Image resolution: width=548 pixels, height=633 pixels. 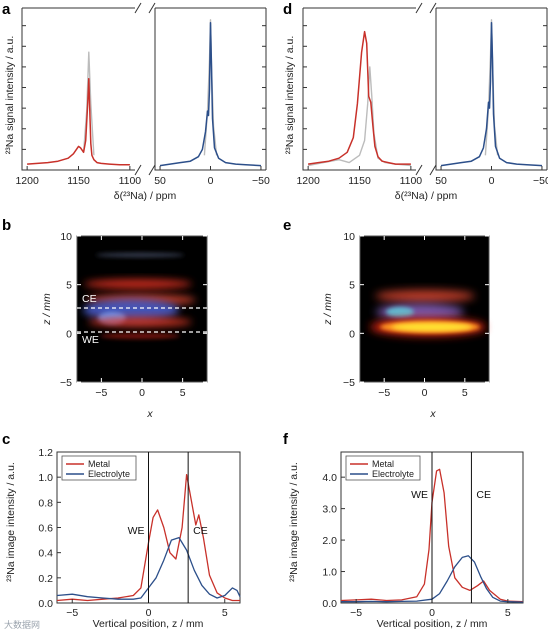 What do you see at coordinates (425, 296) in the screenshot?
I see `upper-metal-band` at bounding box center [425, 296].